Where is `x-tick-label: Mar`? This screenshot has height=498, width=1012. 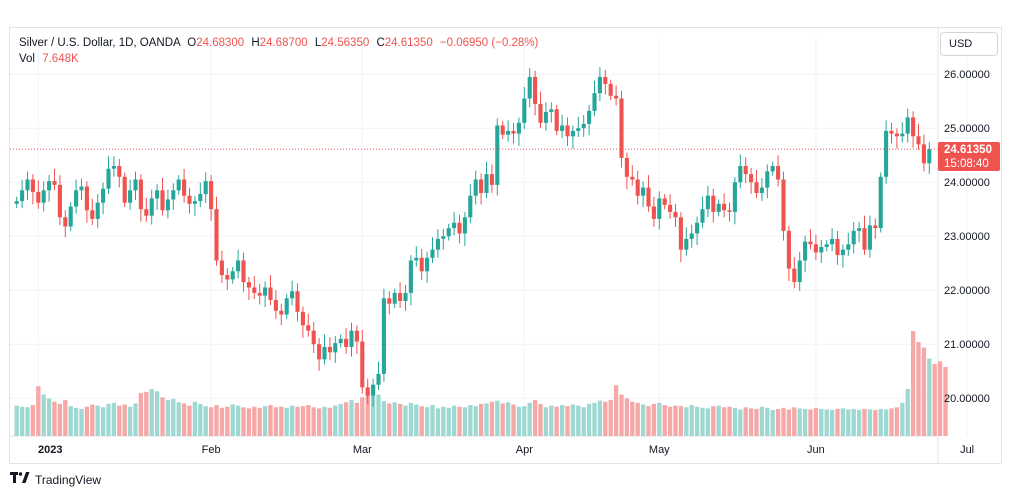
x-tick-label: Mar is located at coordinates (362, 450).